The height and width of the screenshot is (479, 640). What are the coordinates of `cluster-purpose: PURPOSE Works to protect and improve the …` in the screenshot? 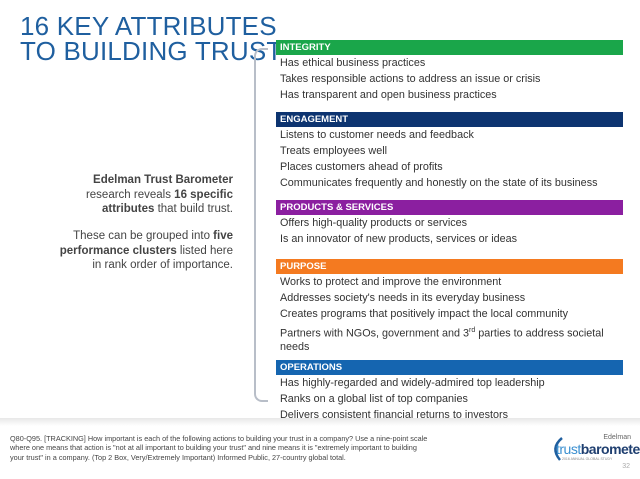 It's located at (449, 306).